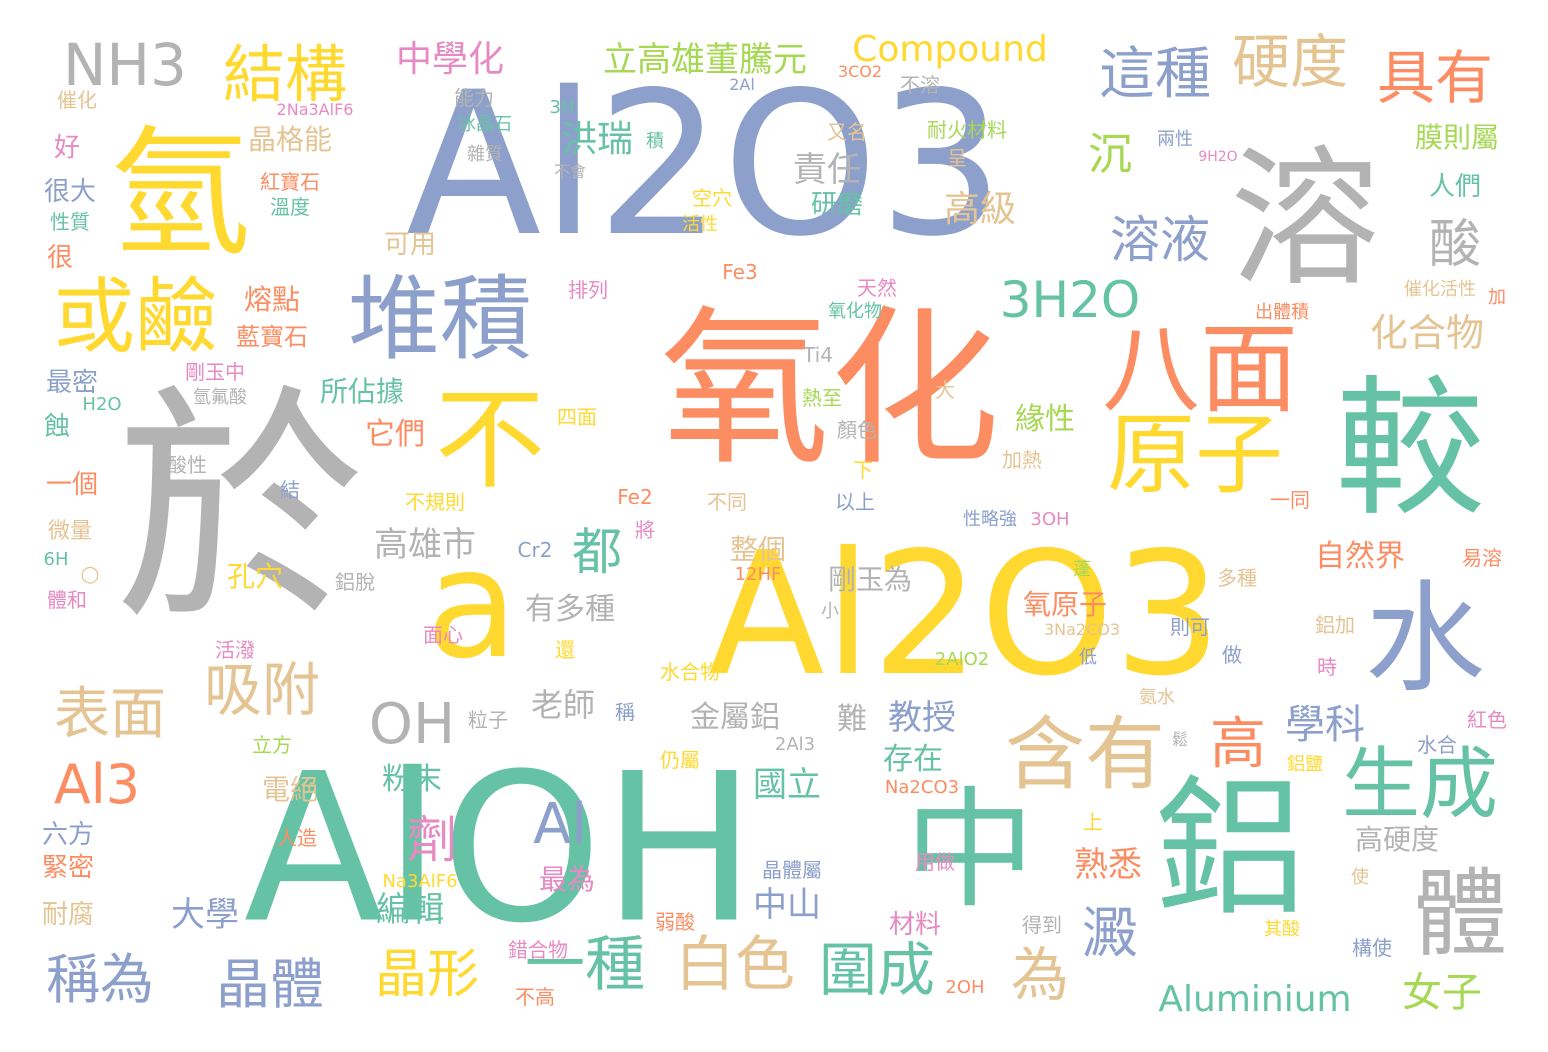 This screenshot has height=1052, width=1548. I want to click on cloud-word: 則可, so click(1190, 627).